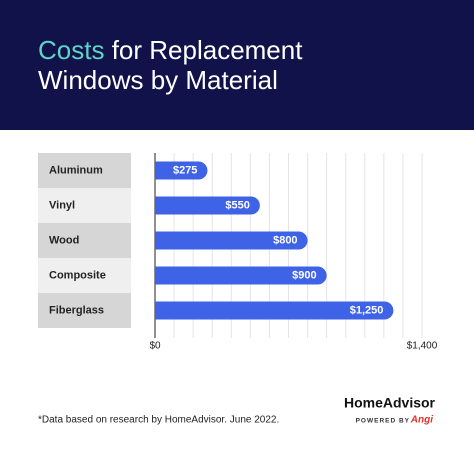  Describe the element at coordinates (76, 310) in the screenshot. I see `y-tick-label: Fiberglass` at that location.